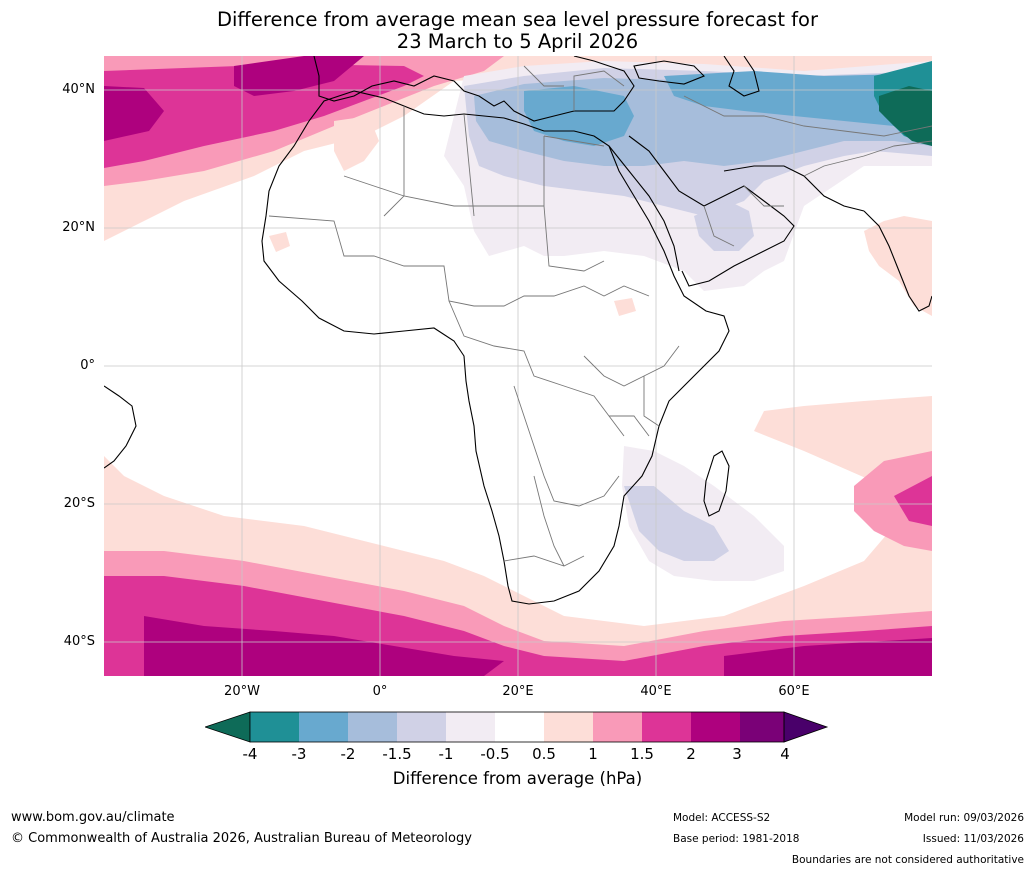 Image resolution: width=1035 pixels, height=873 pixels. Describe the element at coordinates (741, 76) in the screenshot. I see `caspian-coastline` at that location.